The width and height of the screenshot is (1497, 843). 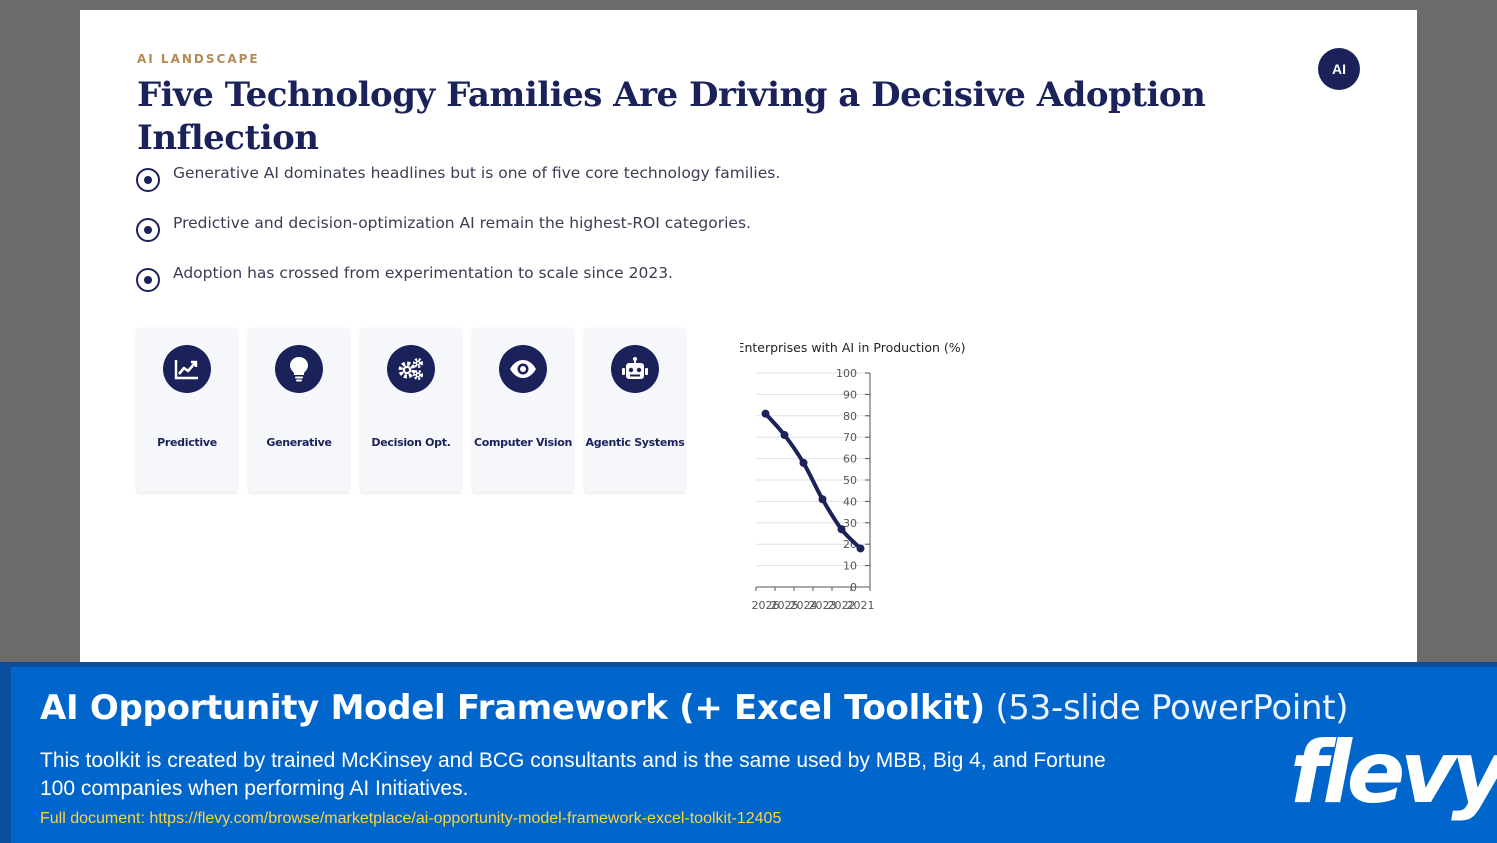 What do you see at coordinates (850, 394) in the screenshot?
I see `y-tick-label: 90` at bounding box center [850, 394].